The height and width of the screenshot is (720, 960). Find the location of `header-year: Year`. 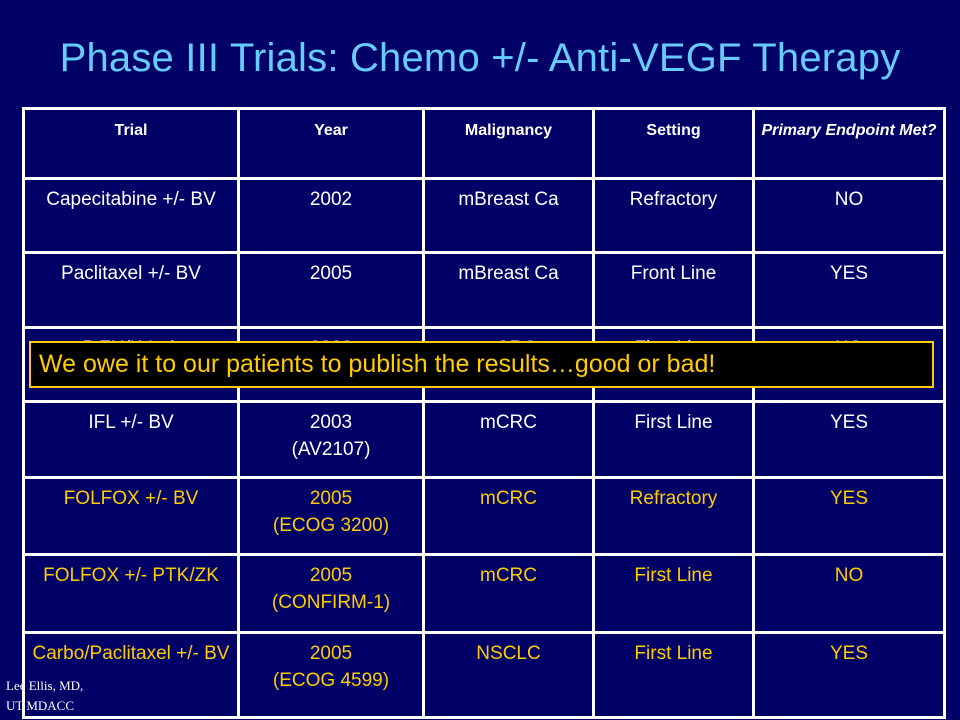

header-year: Year is located at coordinates (331, 143).